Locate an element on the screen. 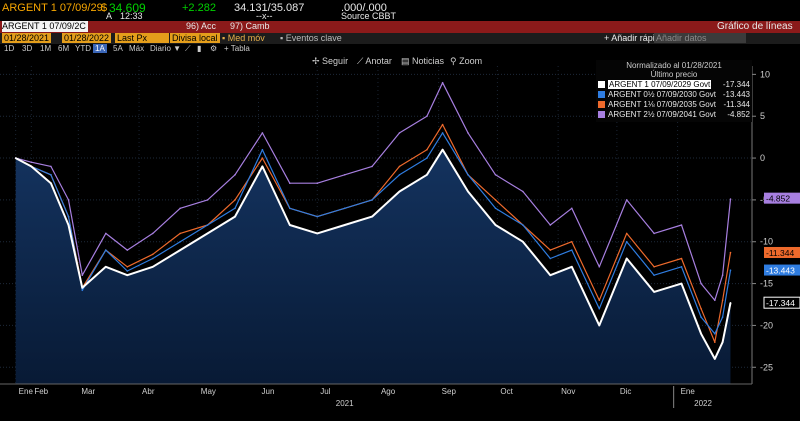 This screenshot has height=421, width=800. line-style-icon: ⟋ is located at coordinates (188, 48).